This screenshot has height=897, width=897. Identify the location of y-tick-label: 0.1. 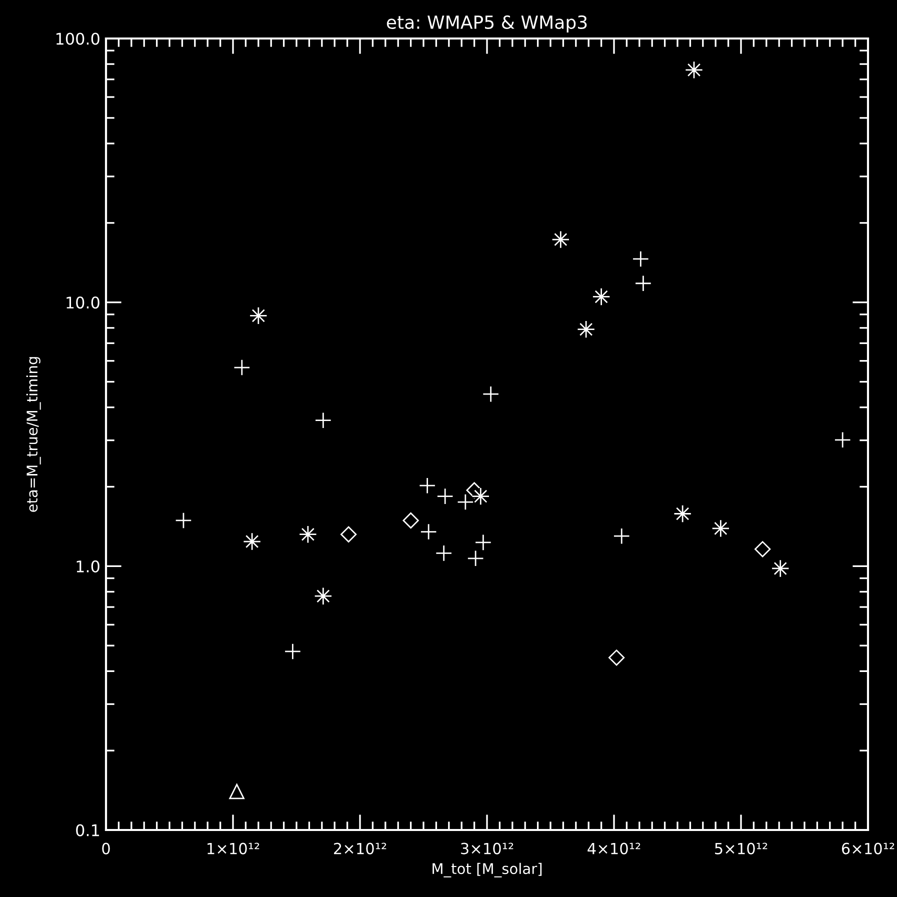
(87, 830).